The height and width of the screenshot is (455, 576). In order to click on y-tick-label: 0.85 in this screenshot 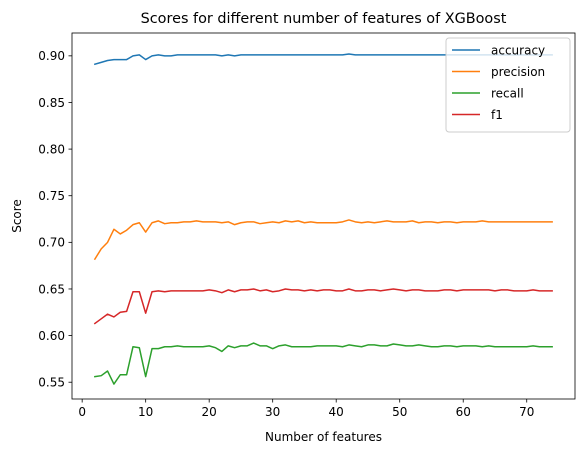, I will do `click(51, 103)`.